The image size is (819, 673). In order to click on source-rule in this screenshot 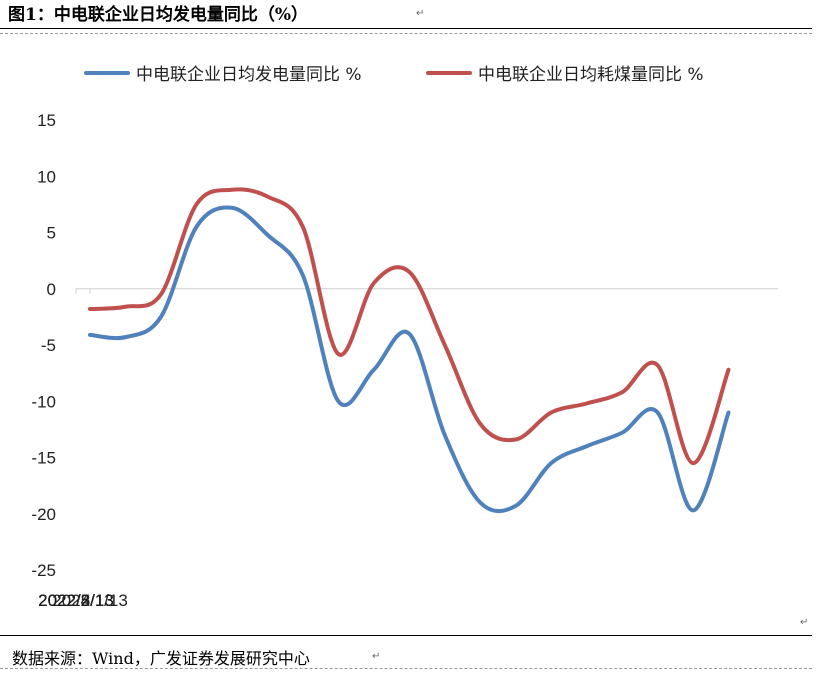, I will do `click(406, 635)`.